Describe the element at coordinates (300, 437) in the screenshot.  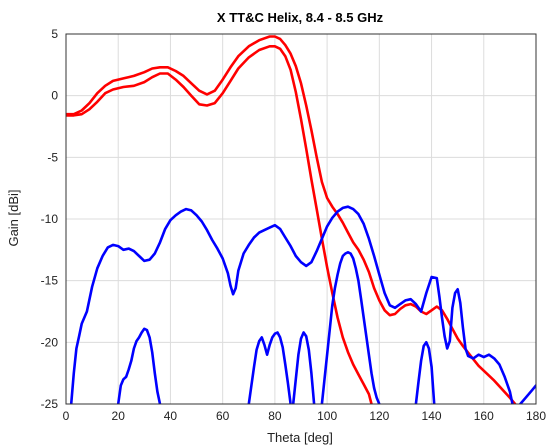
I see `x-axis-title: Theta [deg]` at that location.